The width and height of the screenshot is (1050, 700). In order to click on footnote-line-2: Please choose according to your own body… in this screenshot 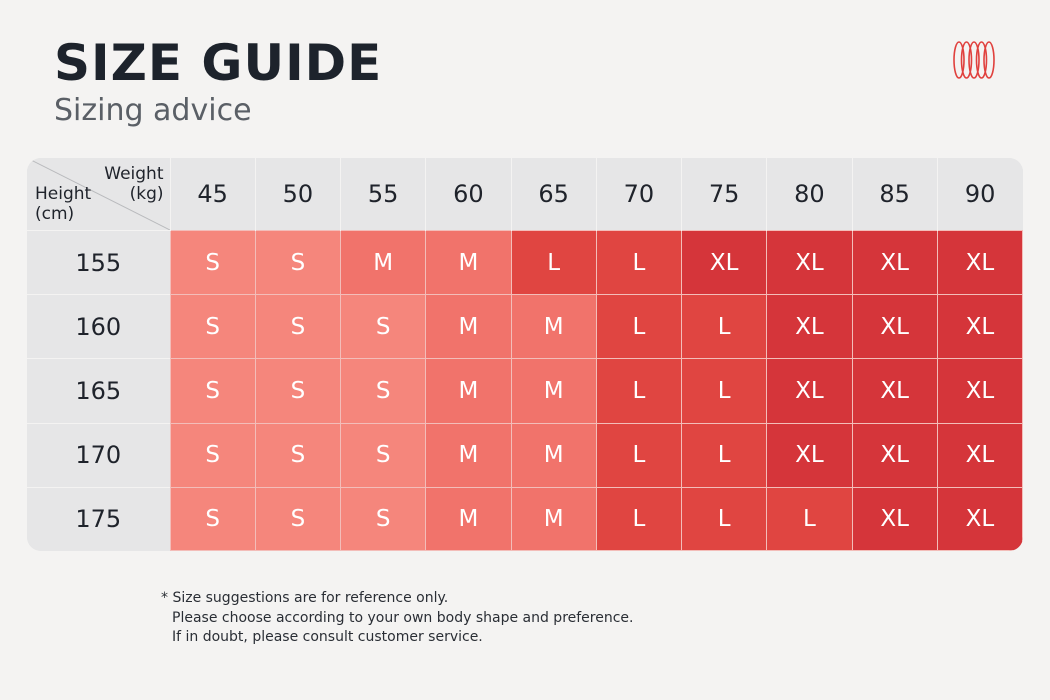, I will do `click(403, 617)`.